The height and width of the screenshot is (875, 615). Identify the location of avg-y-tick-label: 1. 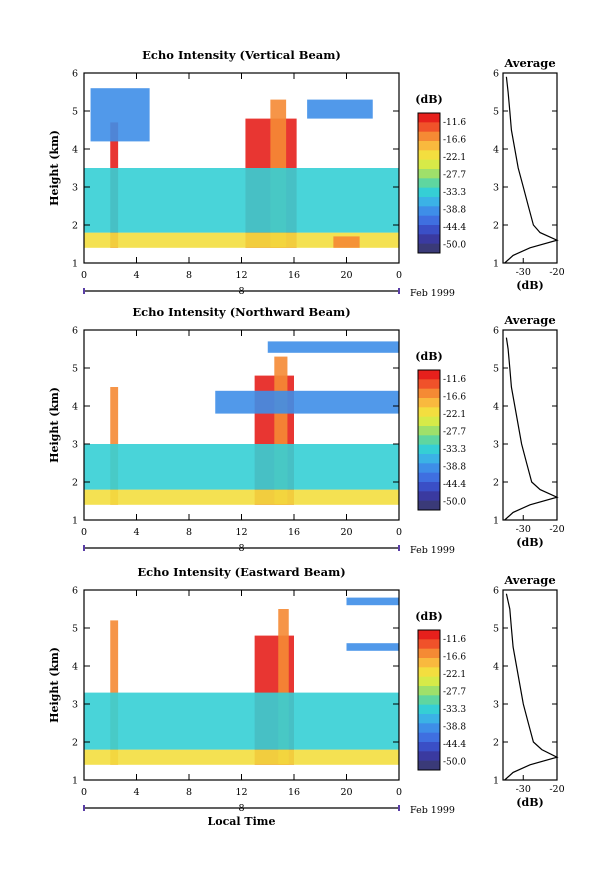
(496, 264).